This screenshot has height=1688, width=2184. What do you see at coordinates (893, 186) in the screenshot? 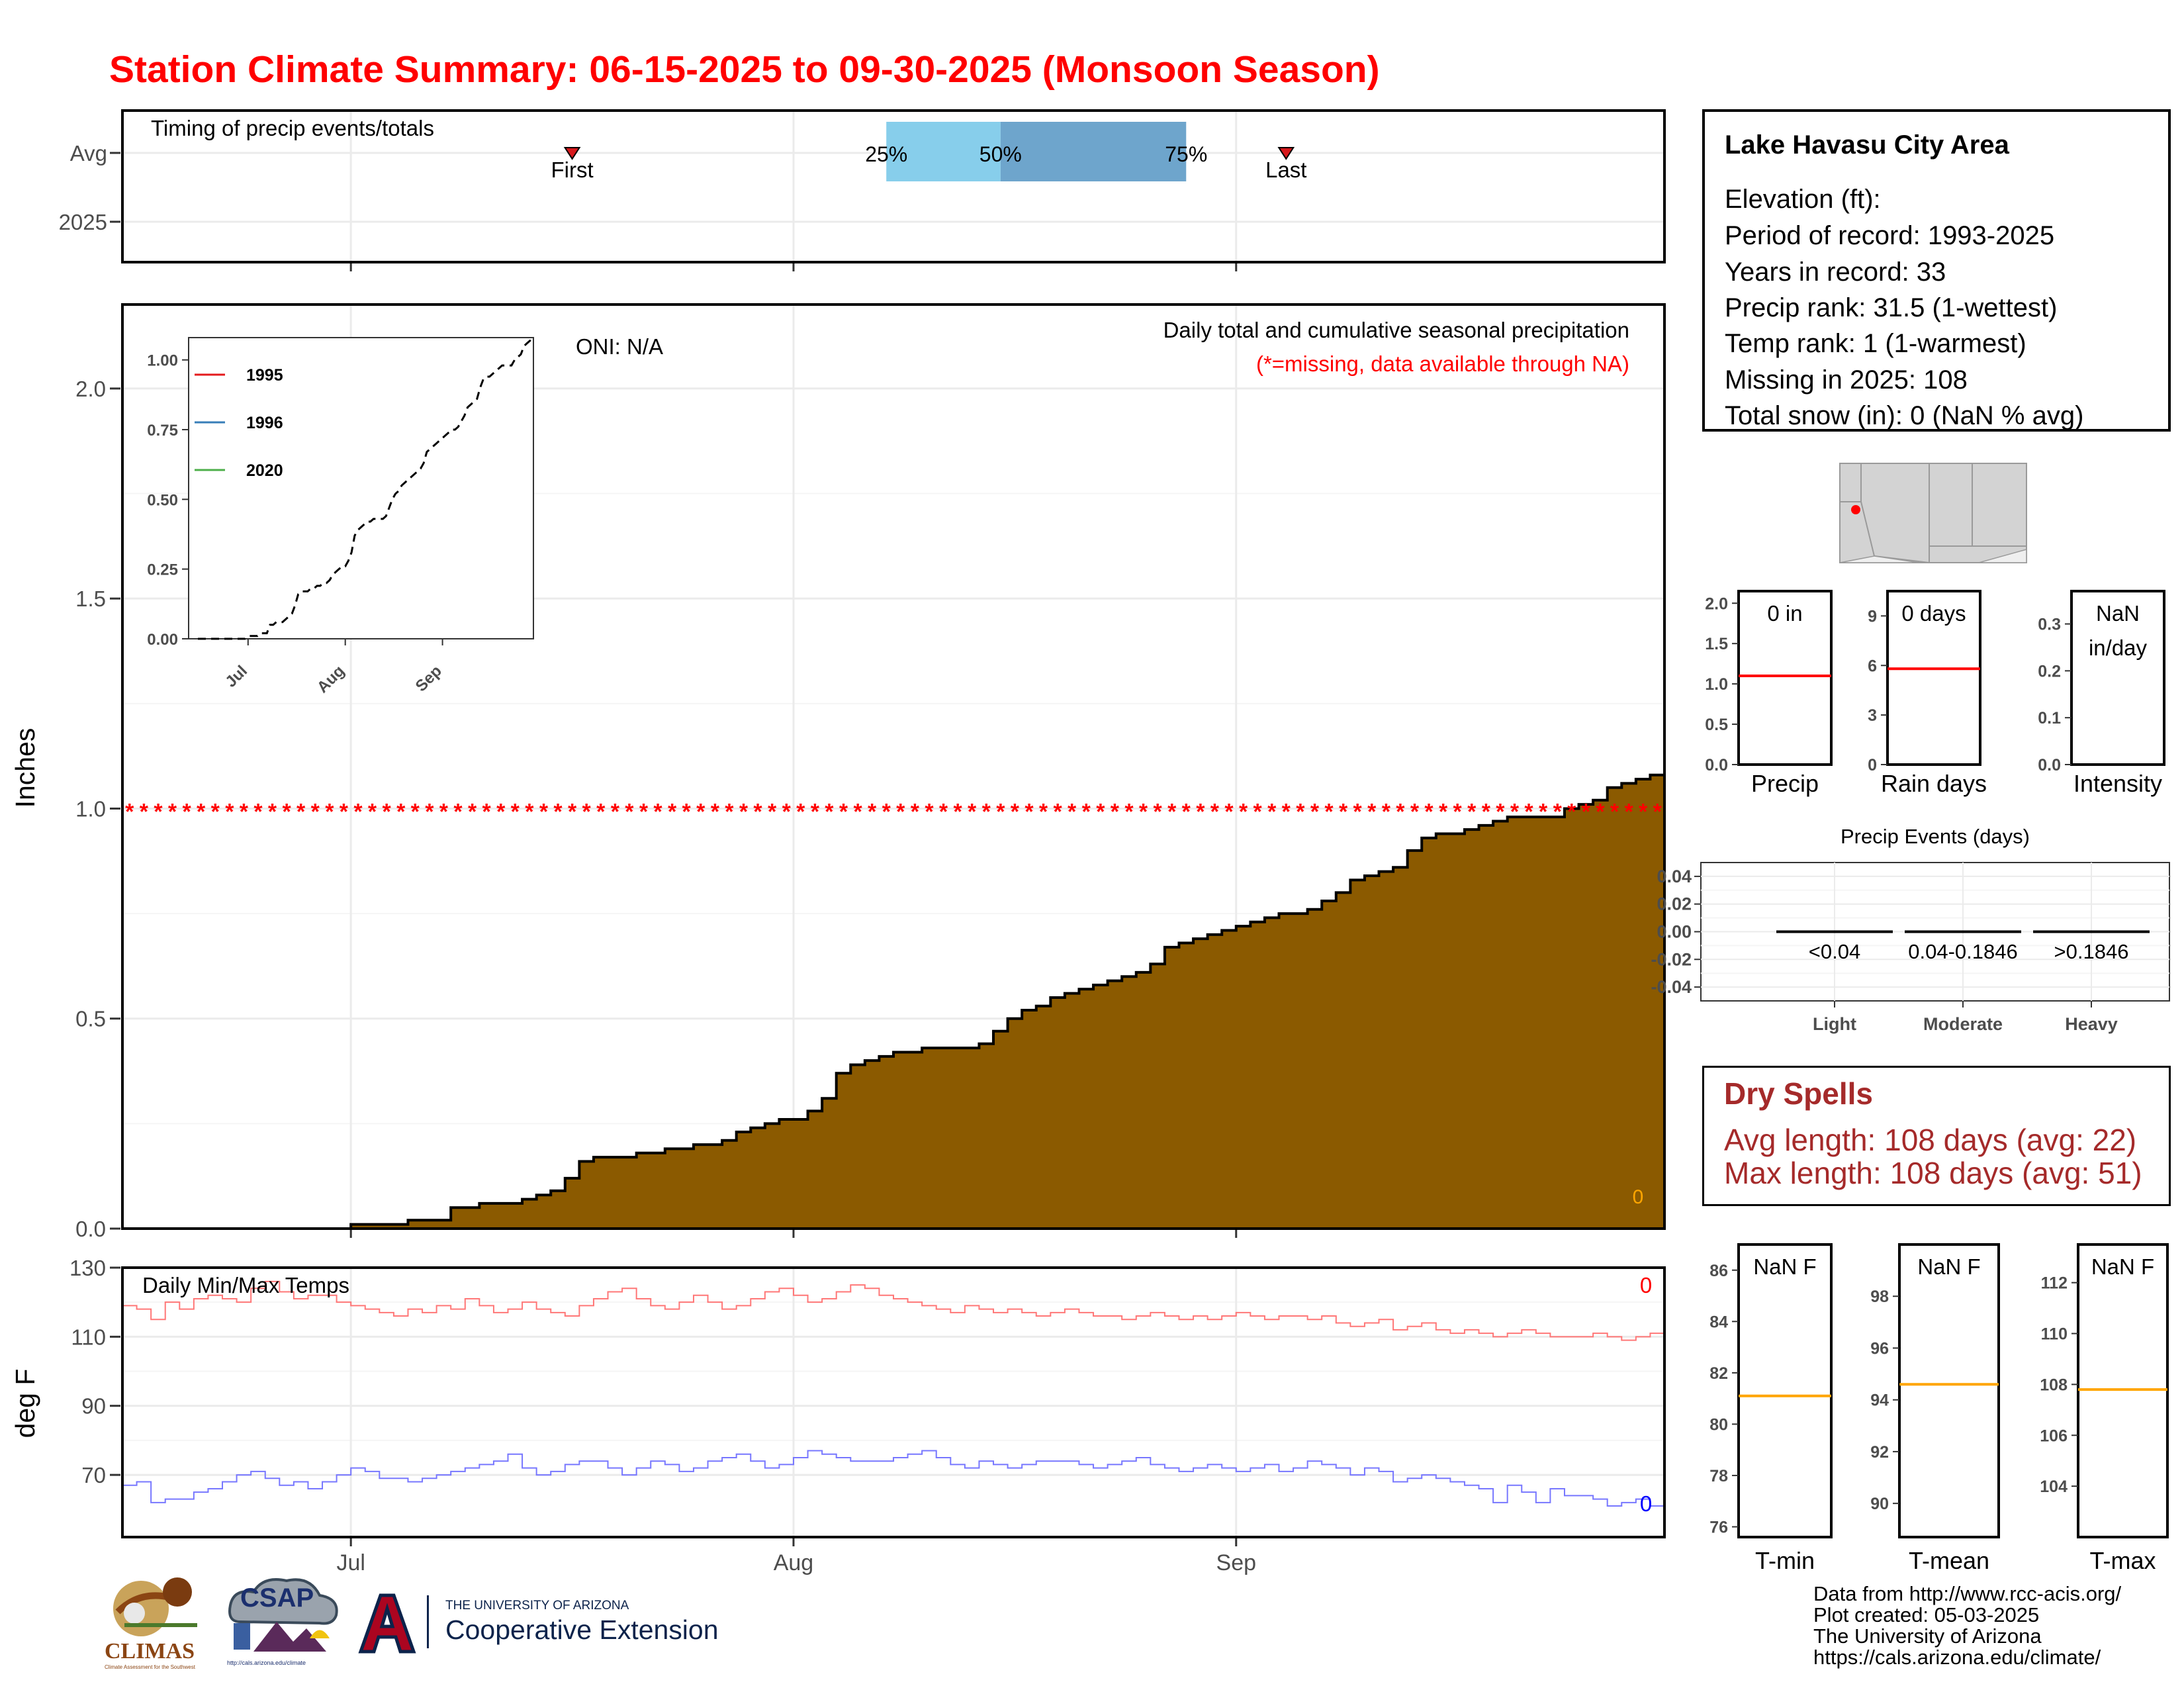
I see `timing-frame` at bounding box center [893, 186].